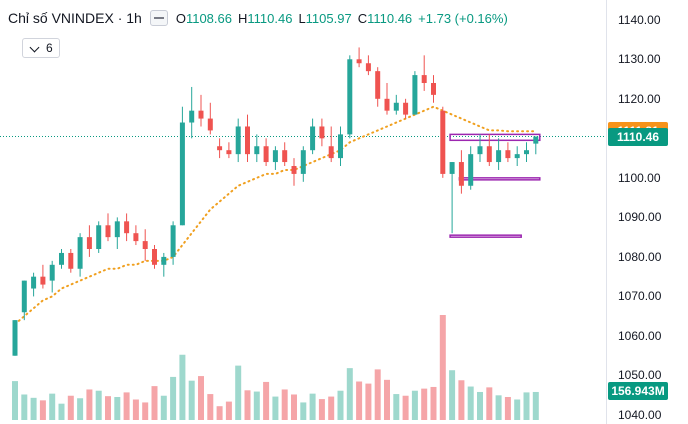 This screenshot has width=688, height=424. Describe the element at coordinates (640, 415) in the screenshot. I see `price-tick-label: 1040.00` at that location.